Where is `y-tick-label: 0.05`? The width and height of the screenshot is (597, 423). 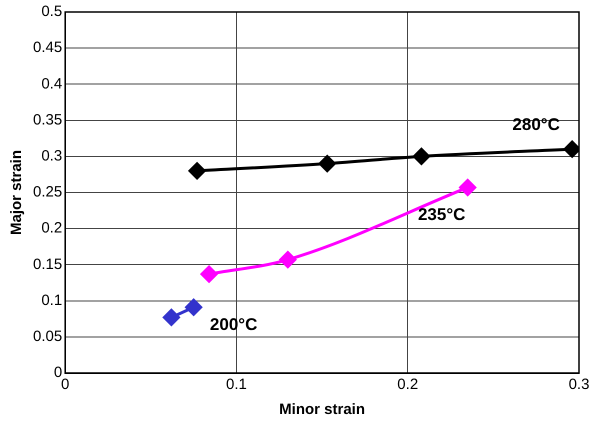
y-tick-label: 0.05 is located at coordinates (47, 337).